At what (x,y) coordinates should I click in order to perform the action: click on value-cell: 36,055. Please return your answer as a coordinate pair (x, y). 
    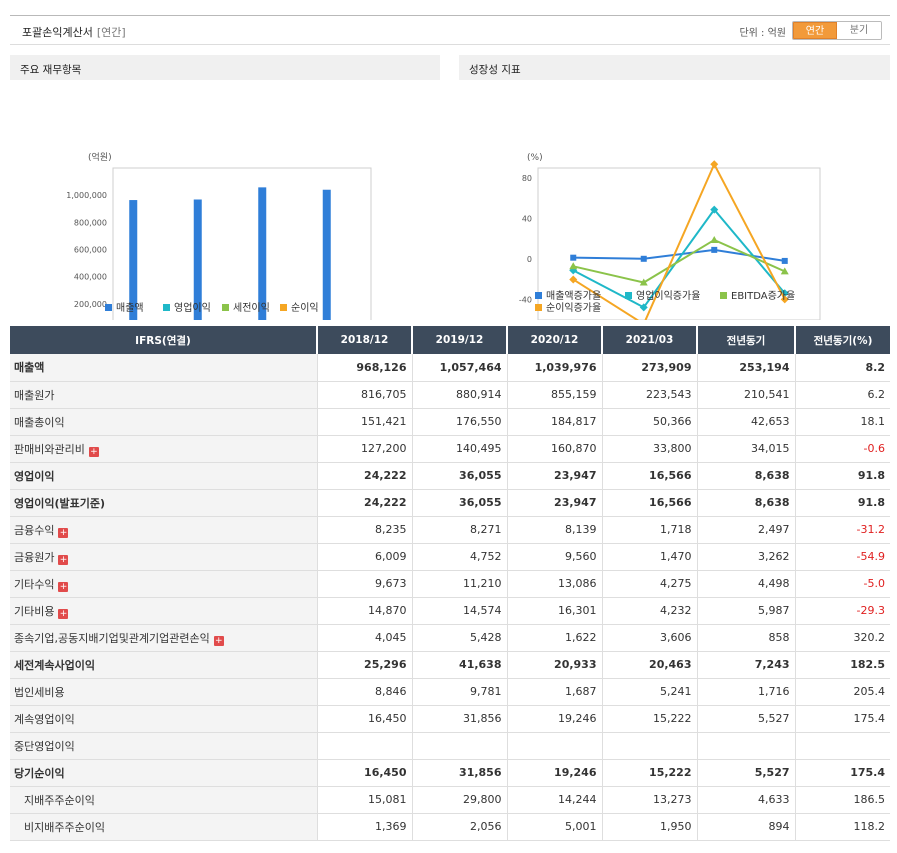
    Looking at the image, I should click on (459, 503).